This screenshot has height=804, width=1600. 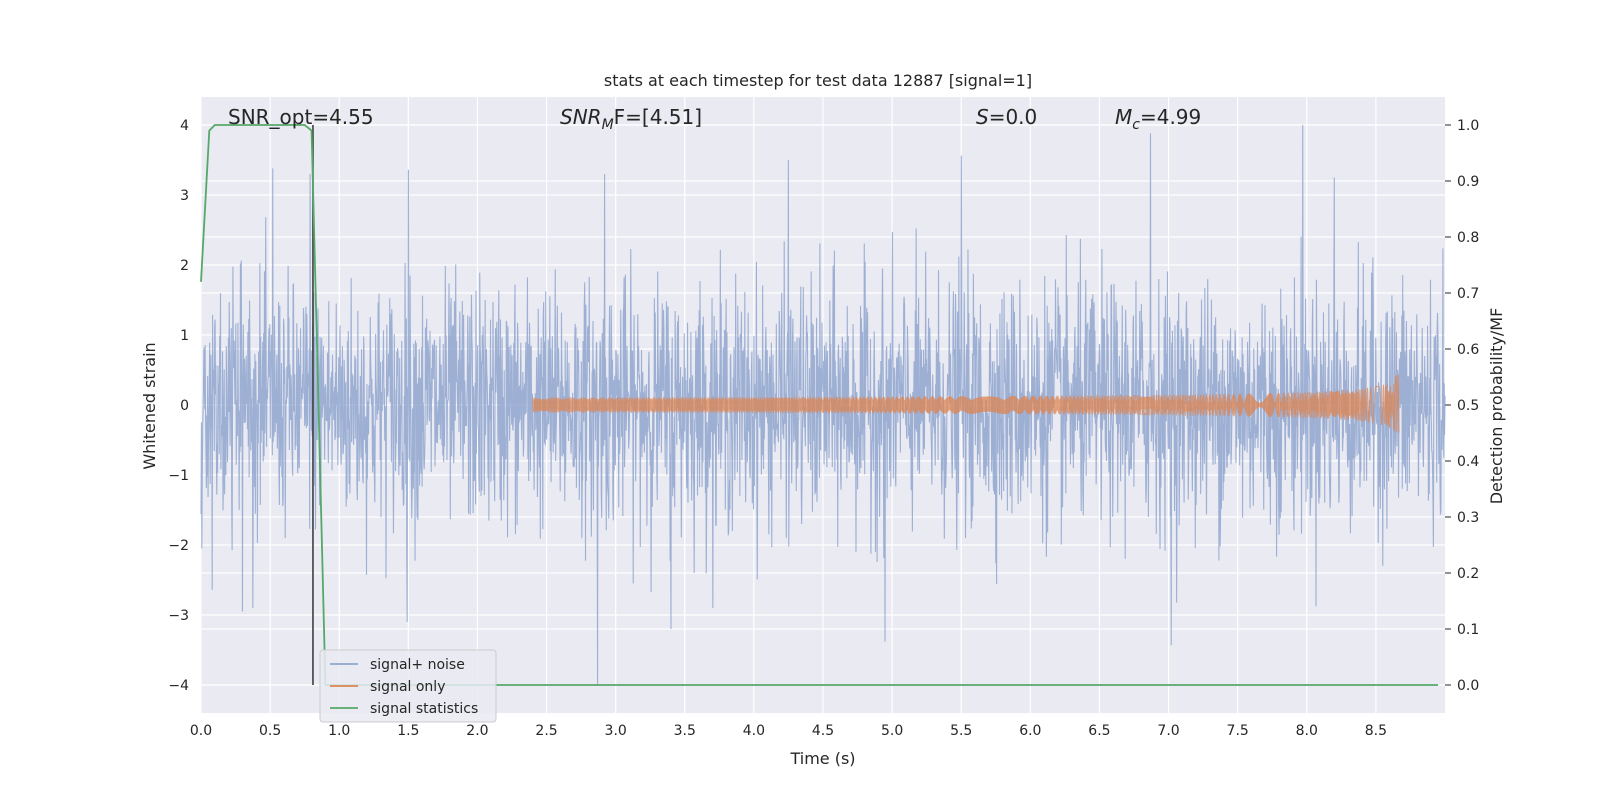 What do you see at coordinates (184, 266) in the screenshot?
I see `y-tick-label-6: 2` at bounding box center [184, 266].